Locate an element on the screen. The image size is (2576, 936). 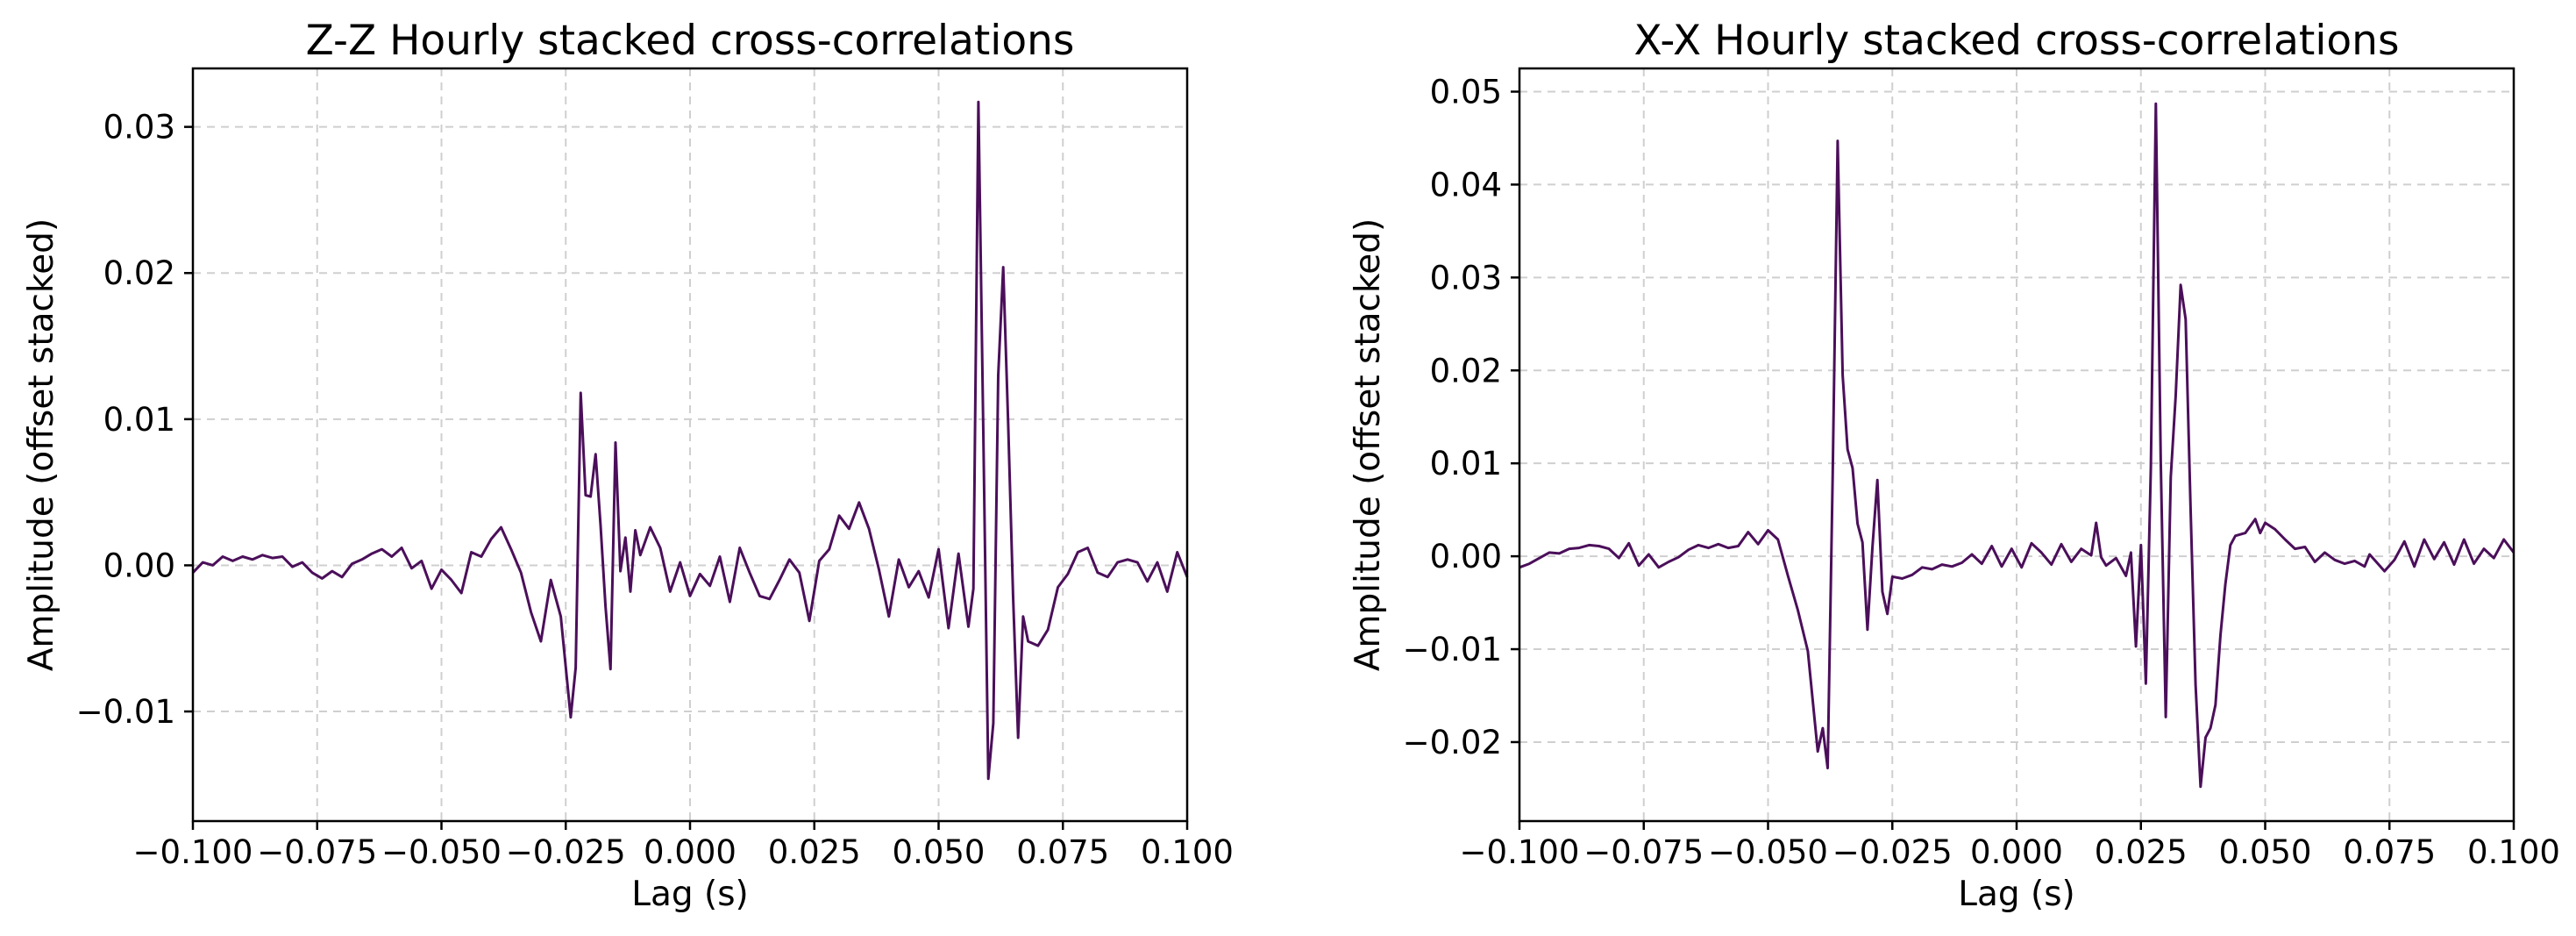
y-tick-label: 0.04 is located at coordinates (1466, 185).